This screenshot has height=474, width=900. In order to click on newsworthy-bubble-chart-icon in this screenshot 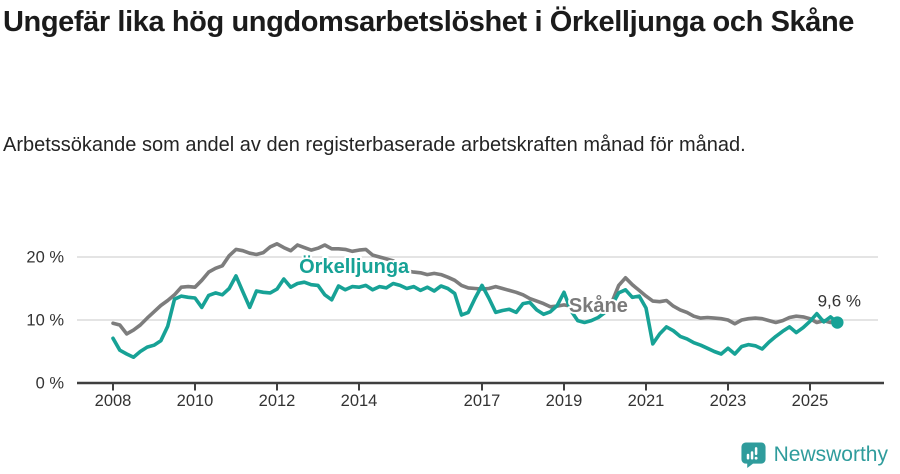, I will do `click(753, 455)`.